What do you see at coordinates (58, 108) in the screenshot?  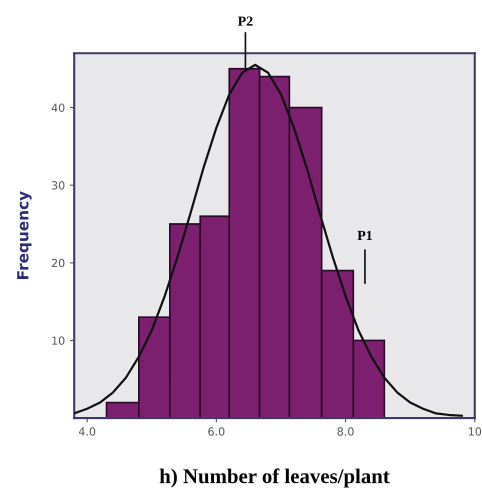 I see `y-tick-label: 40` at bounding box center [58, 108].